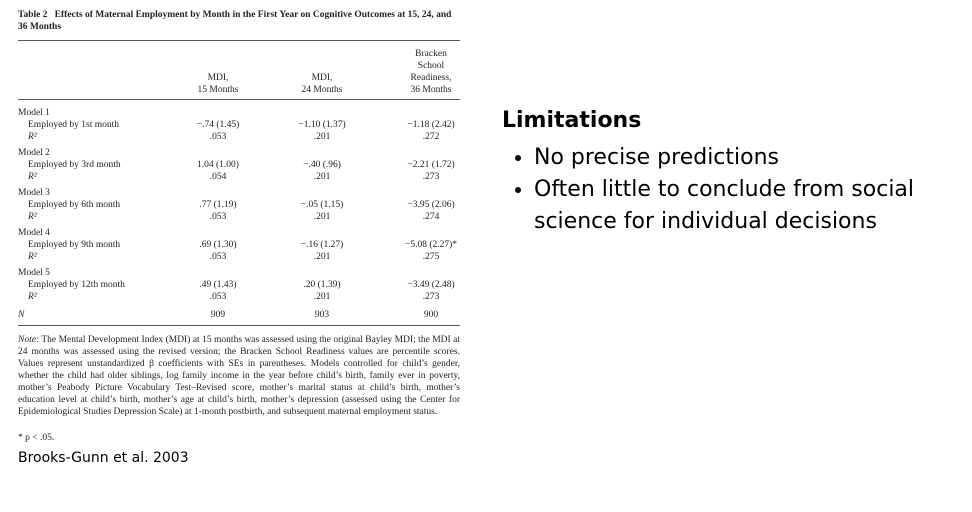 This screenshot has width=972, height=512. I want to click on cell-value: −3.49 (2.48), so click(431, 285).